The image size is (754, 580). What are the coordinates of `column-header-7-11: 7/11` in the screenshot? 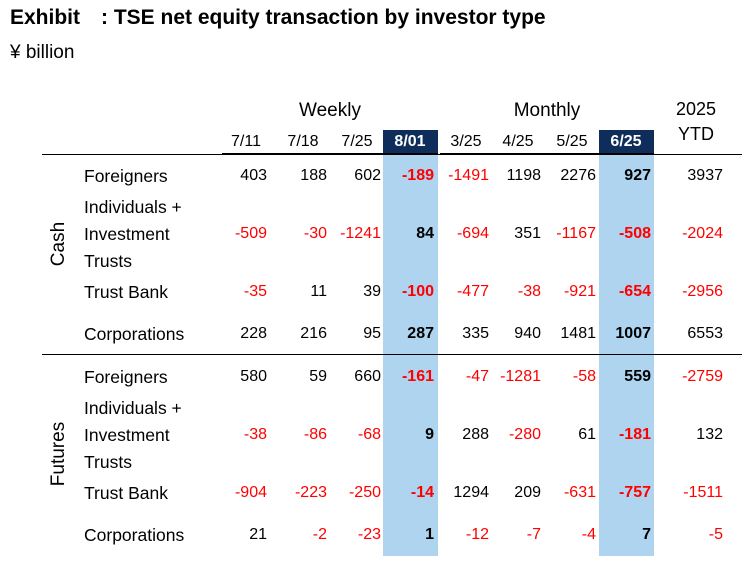 It's located at (246, 141).